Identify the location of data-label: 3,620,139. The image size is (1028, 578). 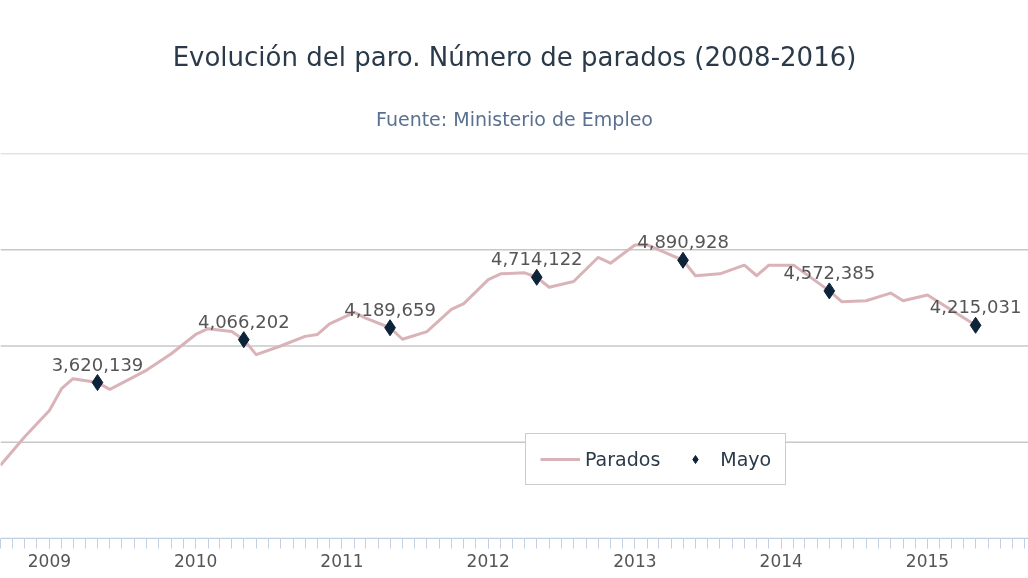
(97, 364).